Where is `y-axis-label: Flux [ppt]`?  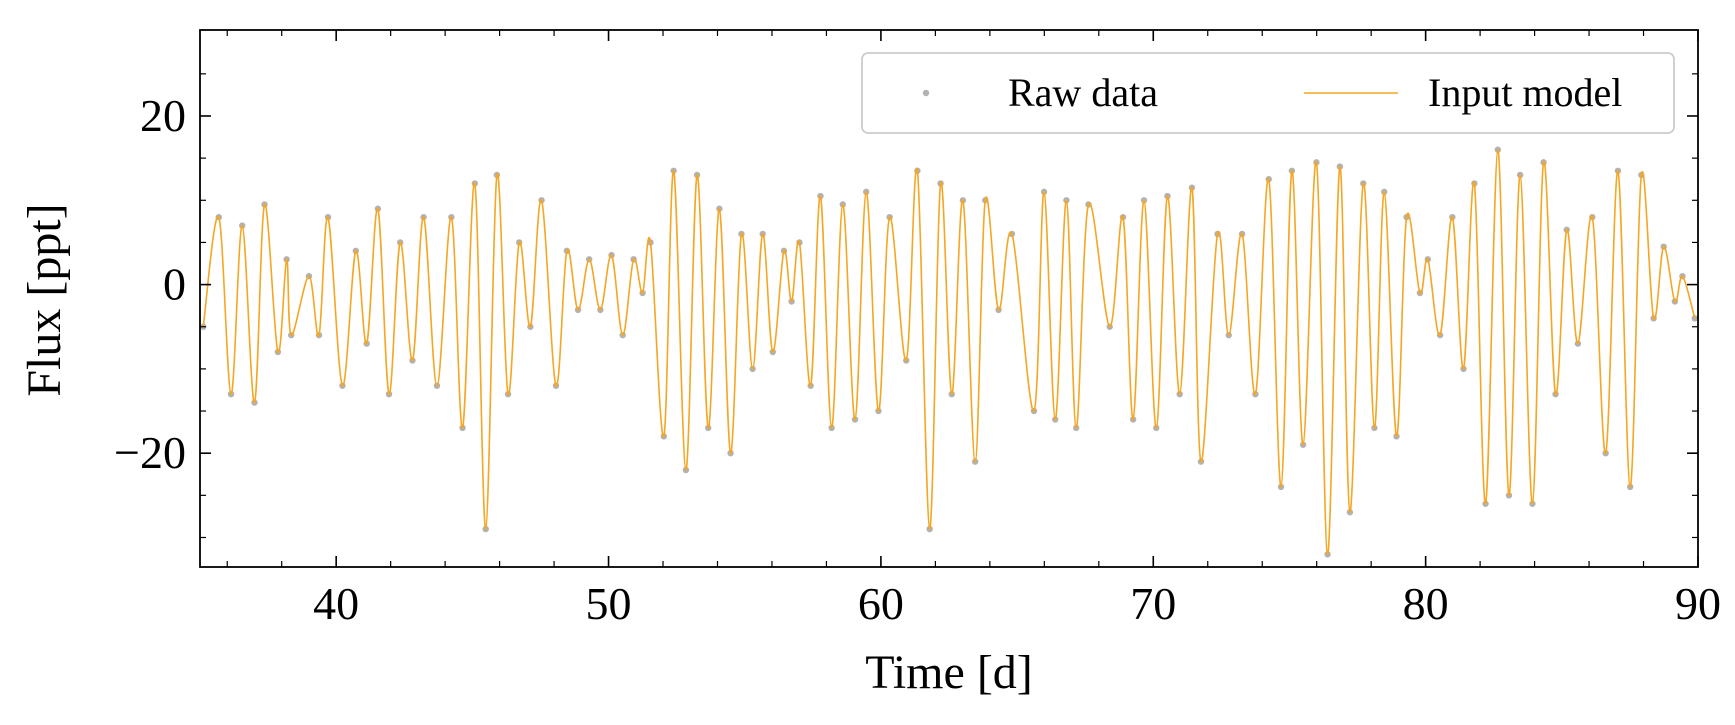
y-axis-label: Flux [ppt] is located at coordinates (44, 299).